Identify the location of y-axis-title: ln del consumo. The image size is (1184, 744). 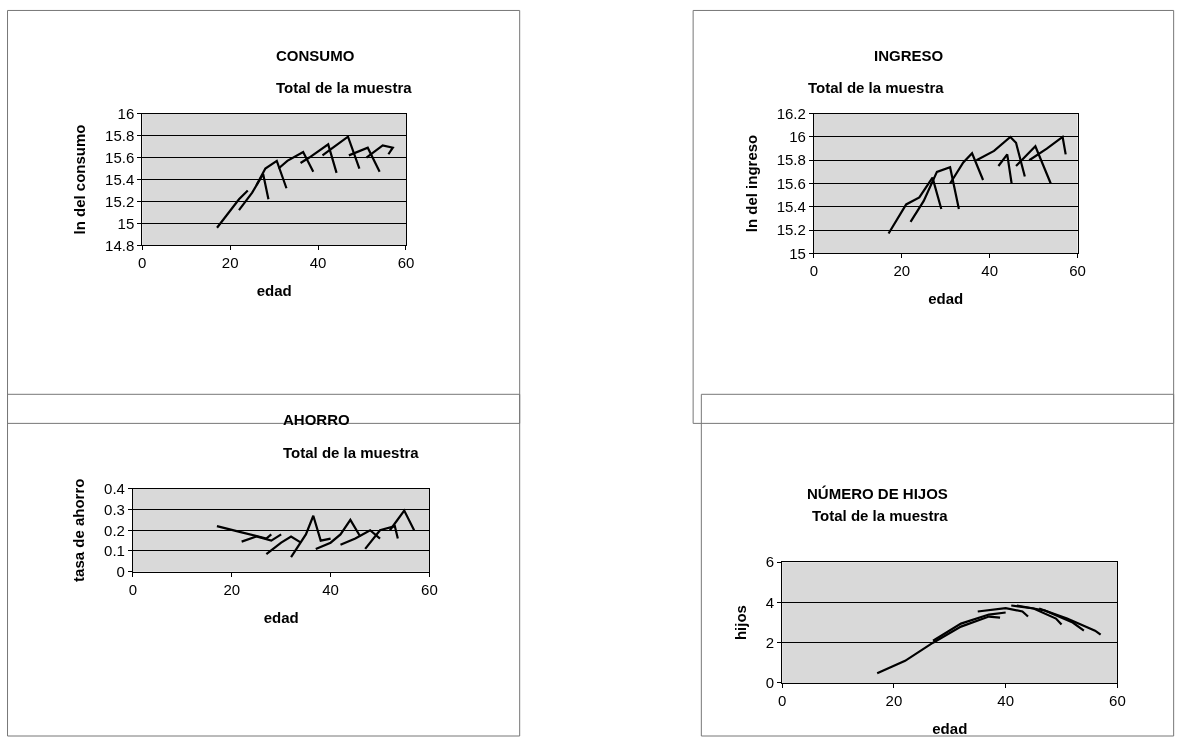
(80, 179).